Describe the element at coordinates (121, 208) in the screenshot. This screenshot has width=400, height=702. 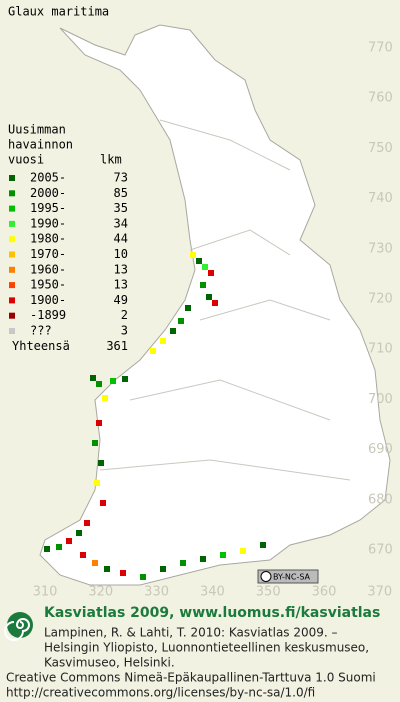
I see `legend-count: 35` at that location.